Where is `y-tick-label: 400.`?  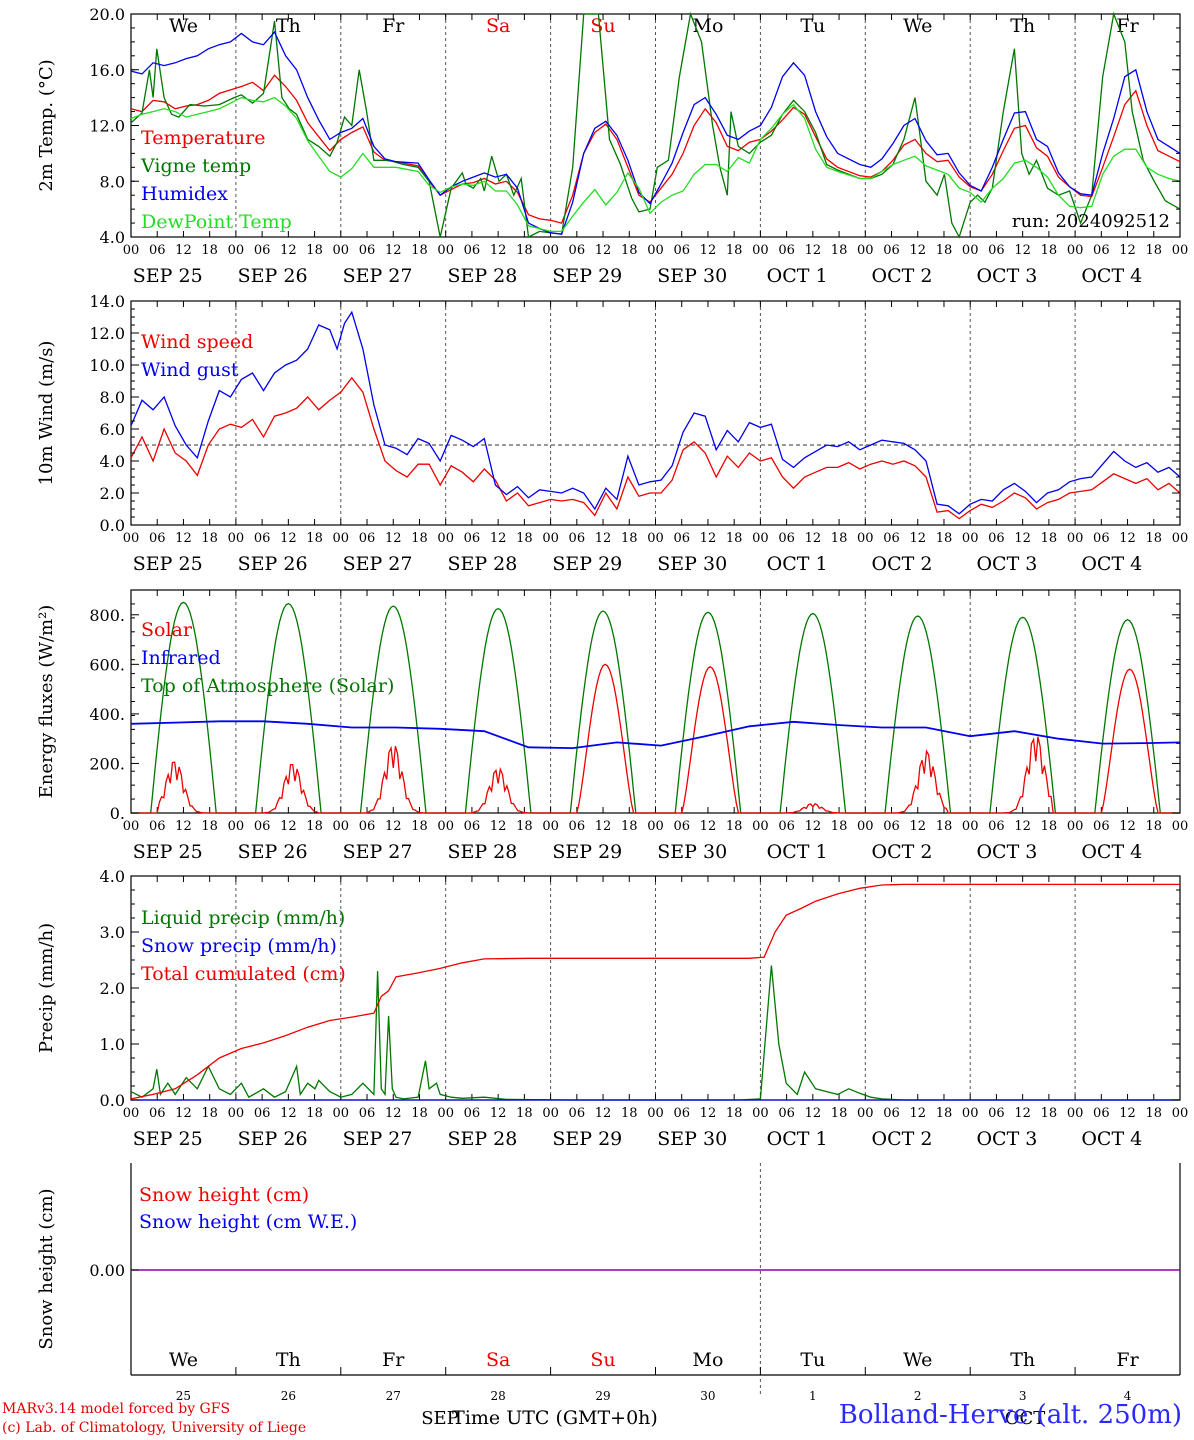
y-tick-label: 400. is located at coordinates (107, 714).